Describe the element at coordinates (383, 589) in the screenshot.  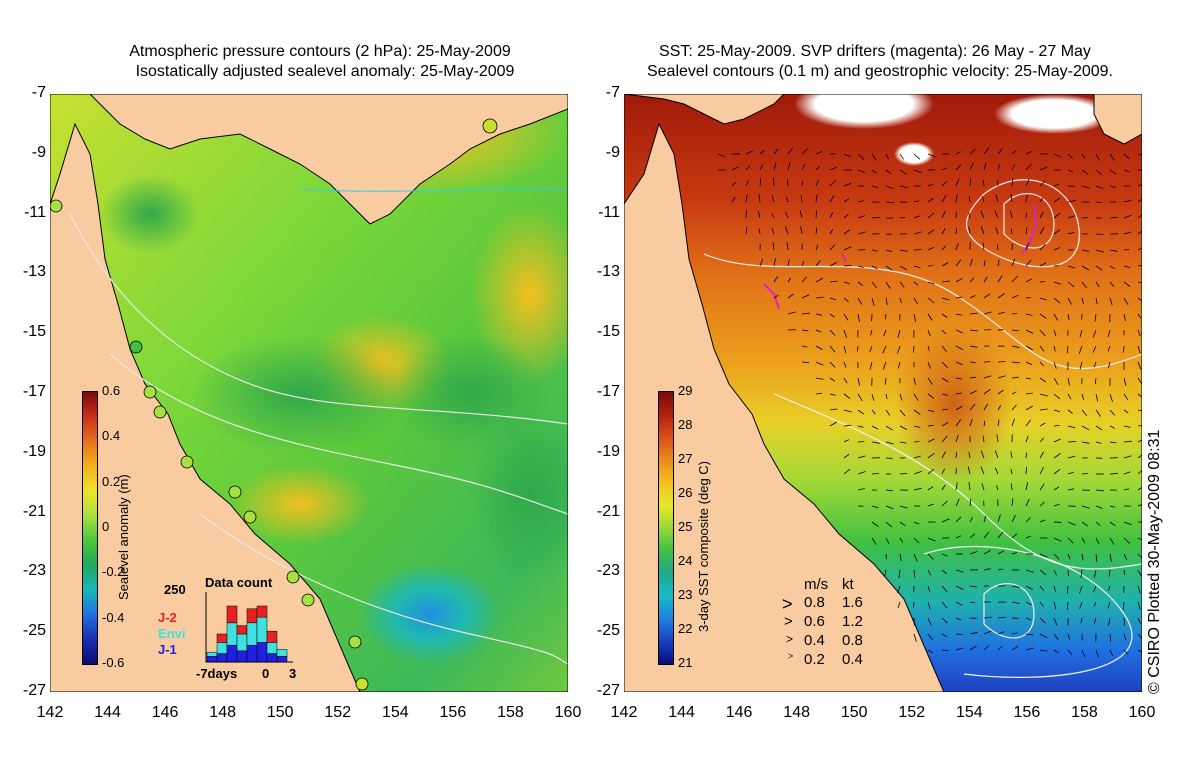
I see `left-contour` at that location.